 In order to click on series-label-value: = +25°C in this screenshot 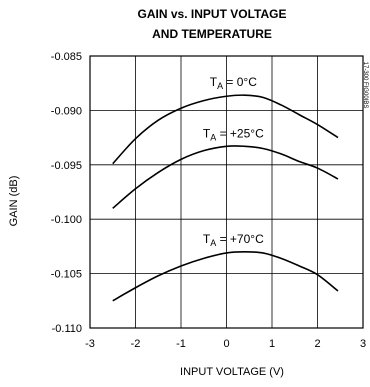, I will do `click(240, 133)`.